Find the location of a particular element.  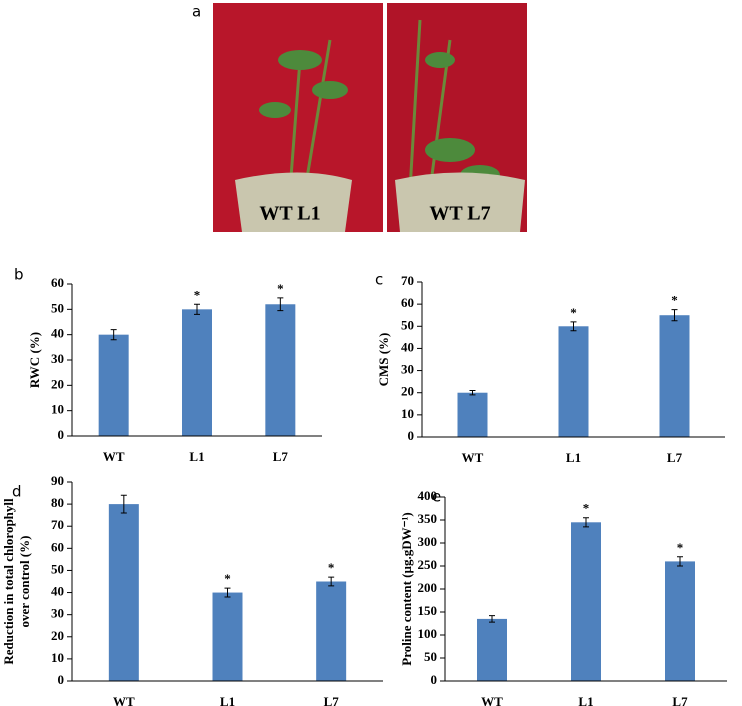

y-tick-label: 100 is located at coordinates (428, 633).